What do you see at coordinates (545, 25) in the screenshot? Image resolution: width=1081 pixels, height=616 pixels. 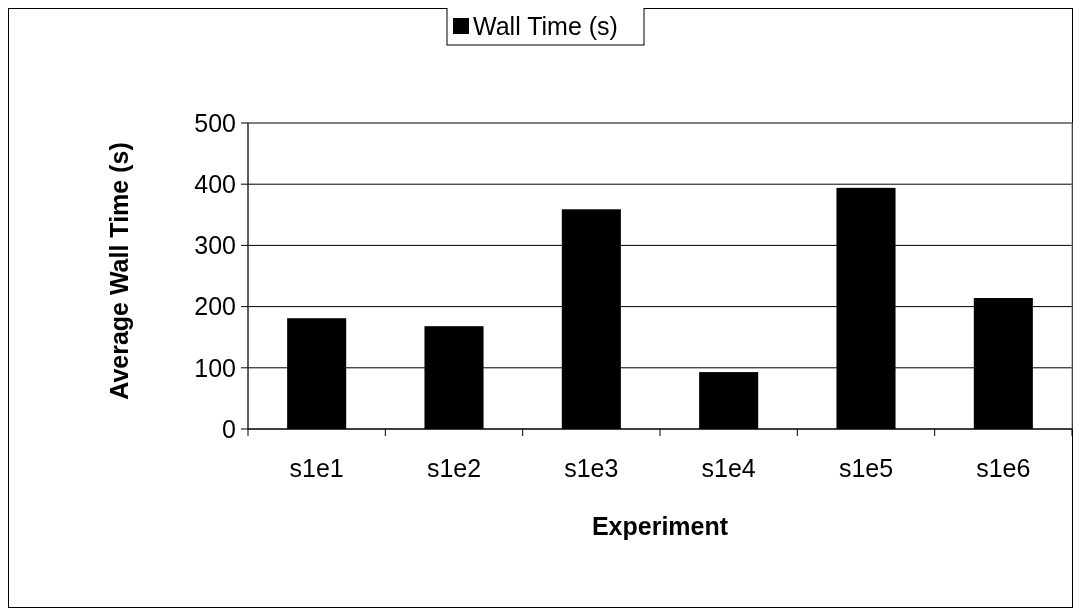 I see `legend-label: Wall Time (s)` at bounding box center [545, 25].